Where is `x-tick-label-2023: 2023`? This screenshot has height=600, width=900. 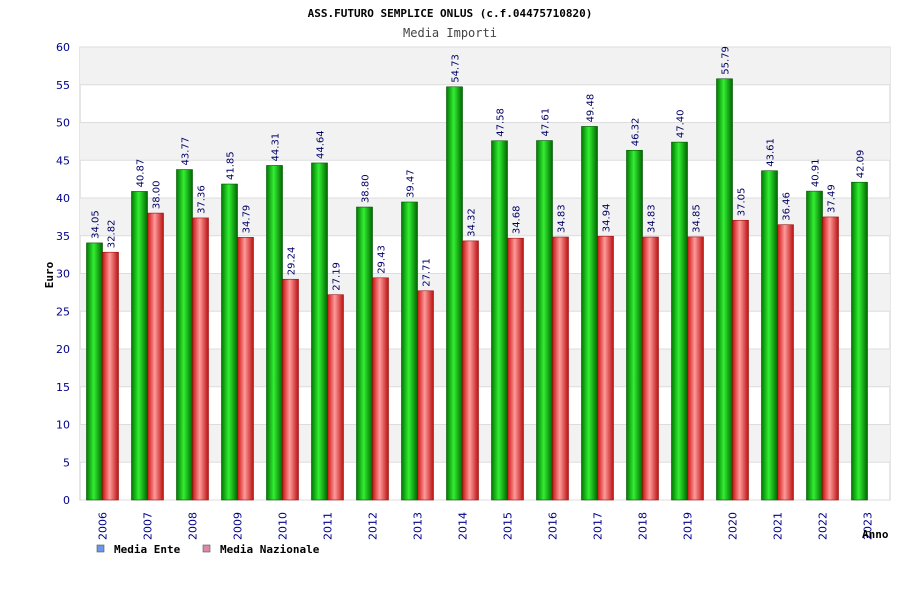
x-tick-label-2023: 2023 is located at coordinates (868, 526).